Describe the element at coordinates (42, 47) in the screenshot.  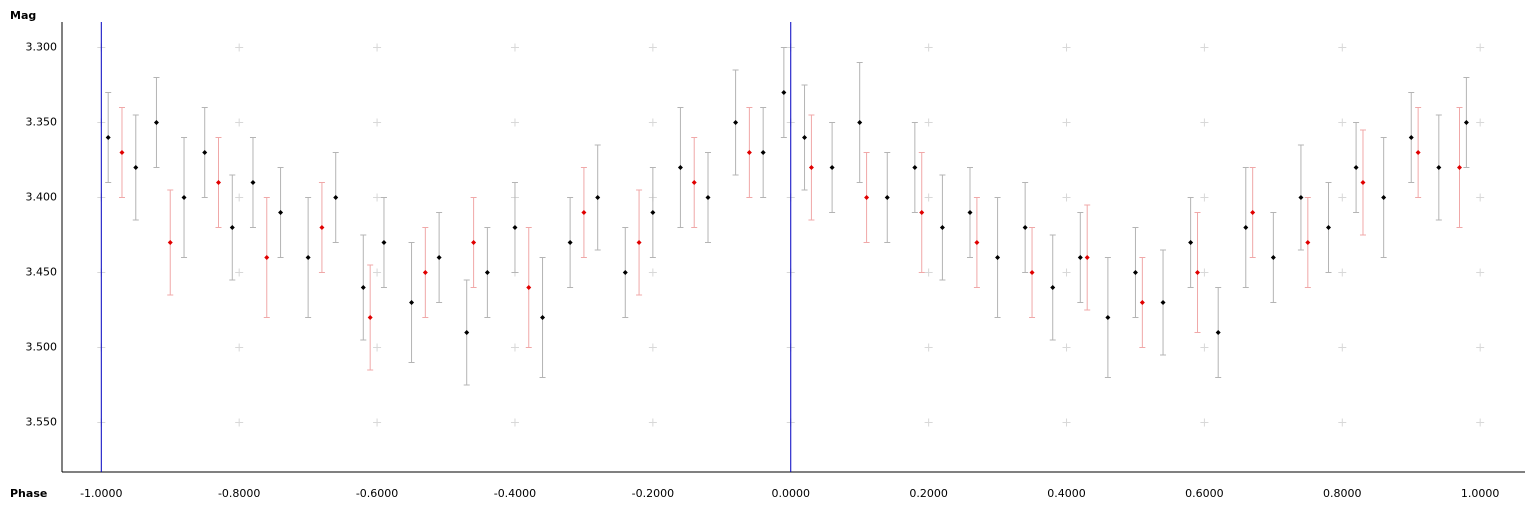
I see `y-tick-label: 3.300` at that location.